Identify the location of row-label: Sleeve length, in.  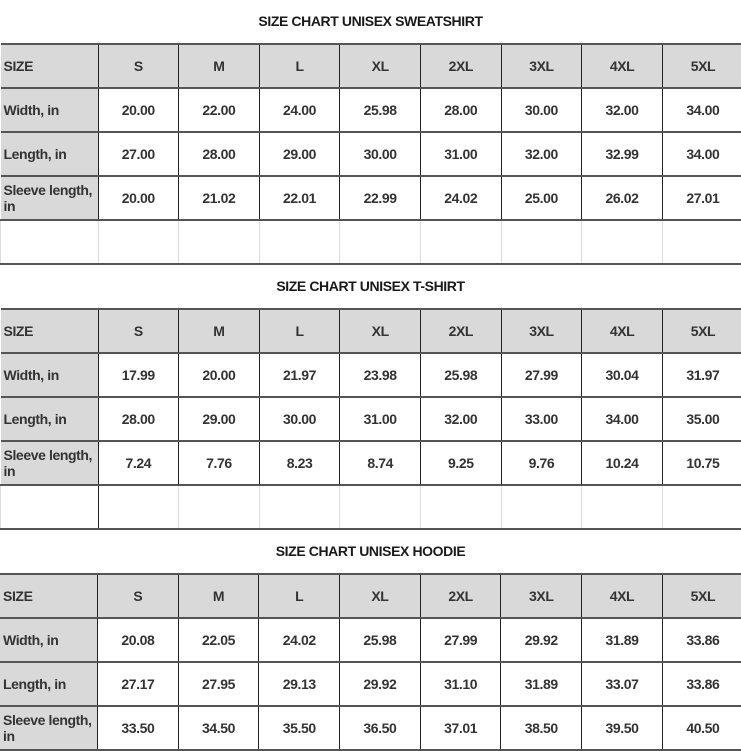
(49, 728).